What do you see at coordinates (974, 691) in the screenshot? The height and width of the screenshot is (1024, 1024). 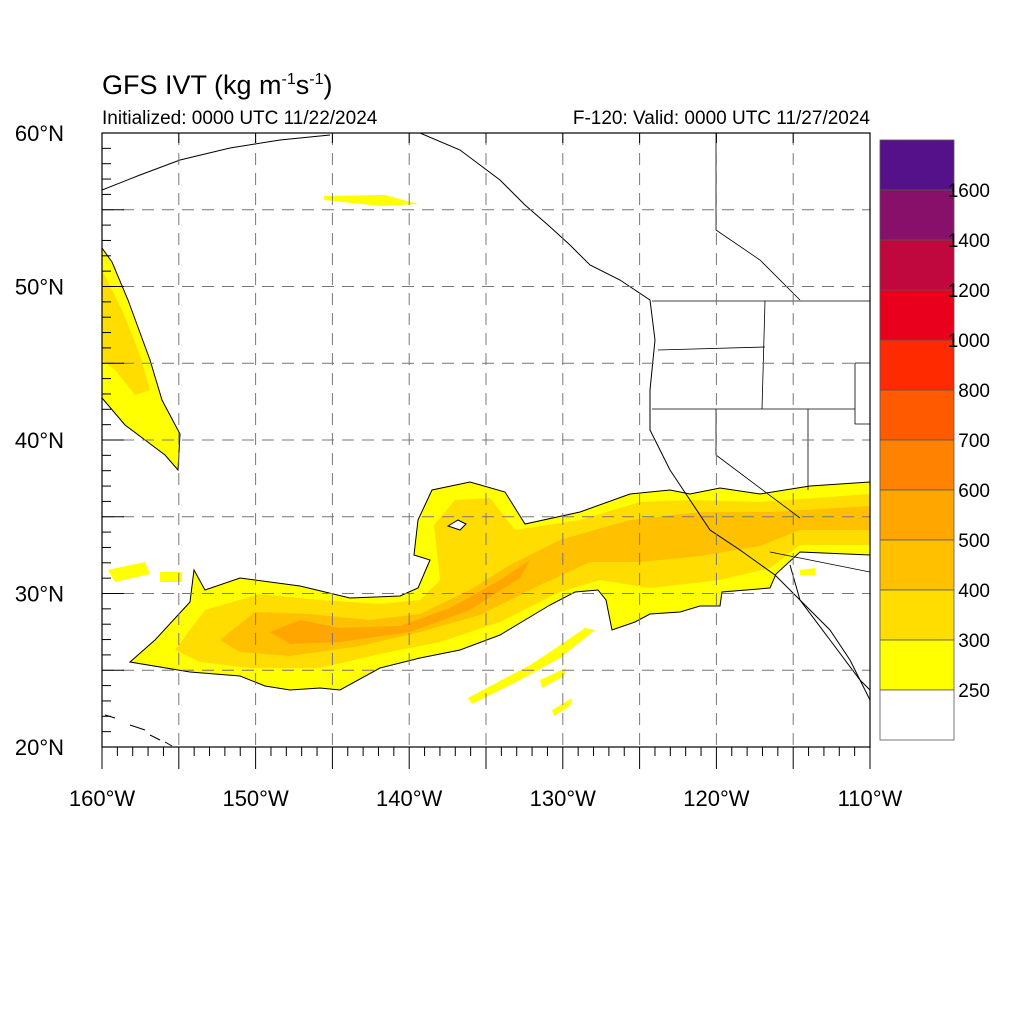 I see `colorbar-label: 250` at bounding box center [974, 691].